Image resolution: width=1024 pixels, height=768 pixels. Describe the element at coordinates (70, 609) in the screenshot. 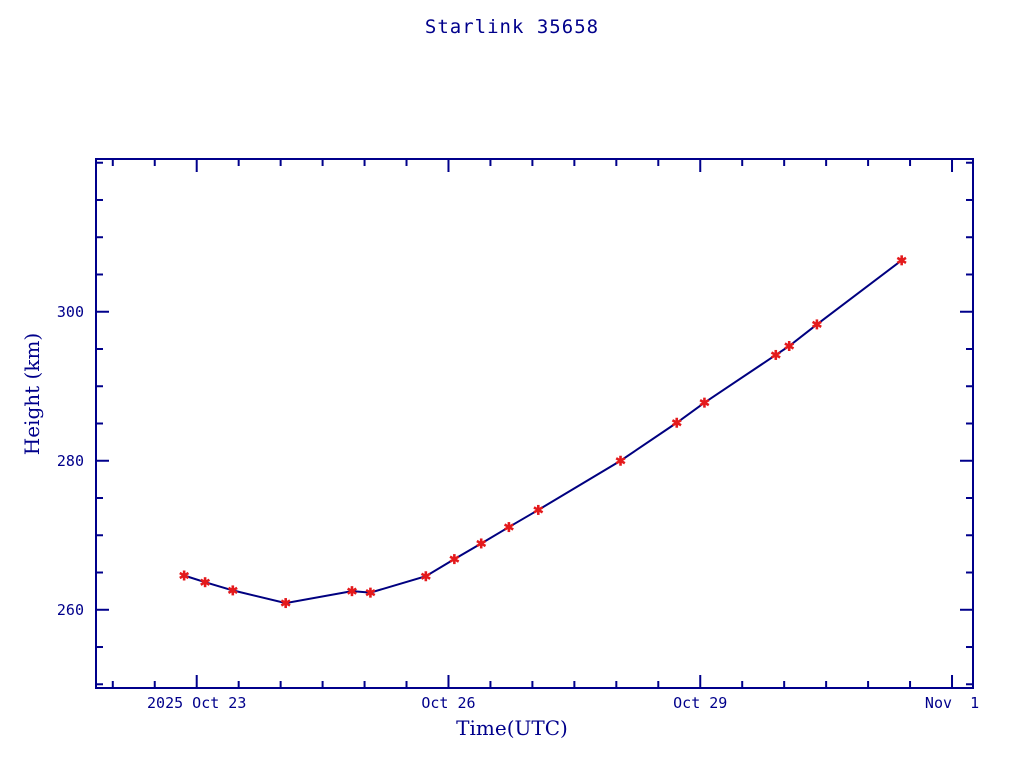

I see `y-tick-label: 260` at that location.